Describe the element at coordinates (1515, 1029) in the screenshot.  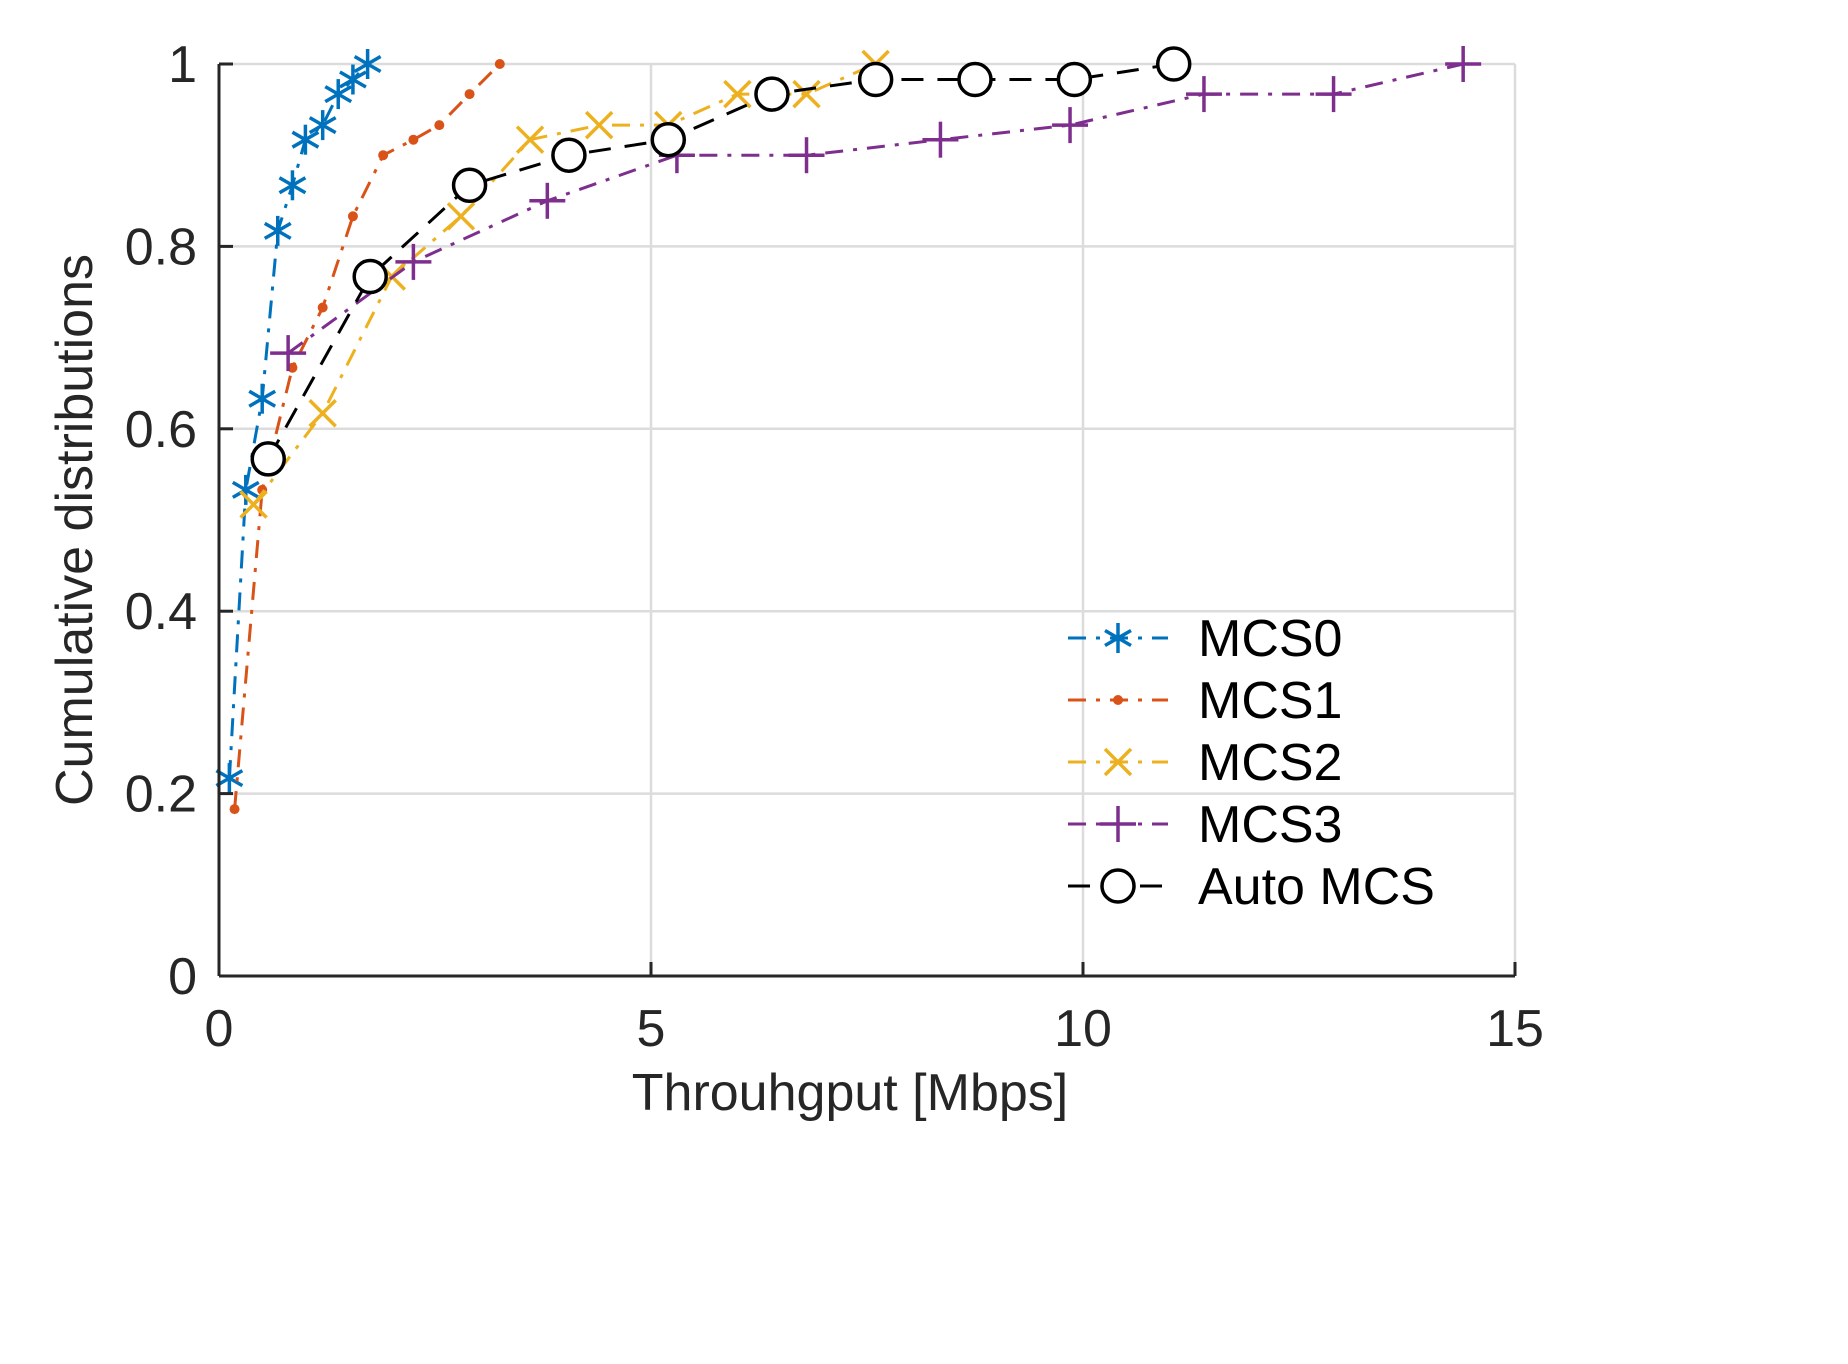
I see `x-tick-label: 15` at that location.